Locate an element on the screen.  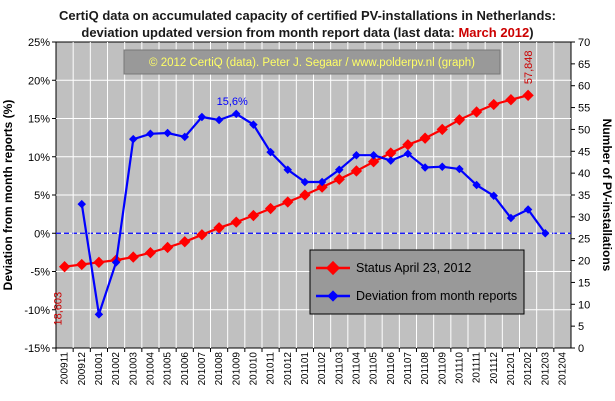
right-tick-label: 10 is located at coordinates (584, 305).